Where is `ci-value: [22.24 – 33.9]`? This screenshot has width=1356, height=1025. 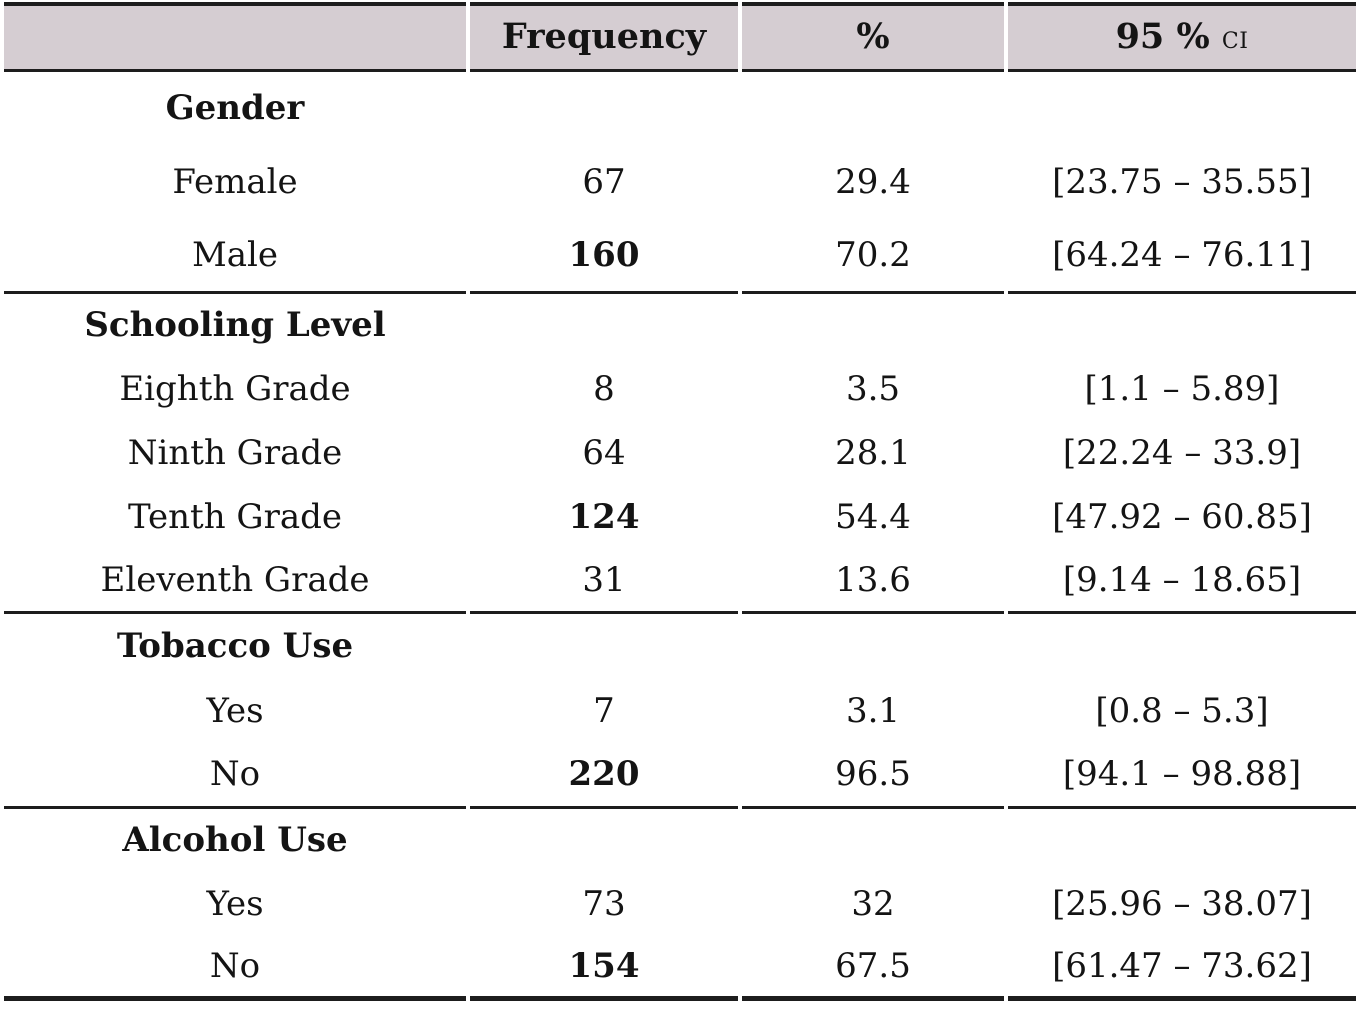
ci-value: [22.24 – 33.9] is located at coordinates (1182, 453).